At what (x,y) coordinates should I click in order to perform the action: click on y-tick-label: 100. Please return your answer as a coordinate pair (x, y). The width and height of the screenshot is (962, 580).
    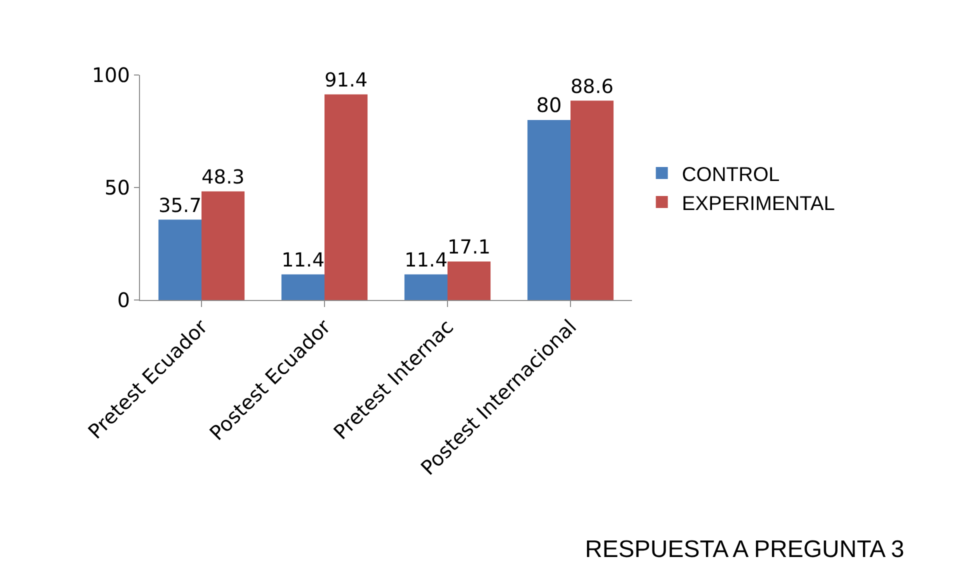
    Looking at the image, I should click on (111, 75).